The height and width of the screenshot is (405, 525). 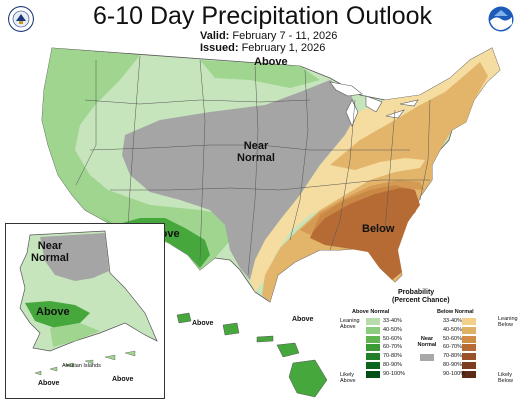 What do you see at coordinates (283, 48) in the screenshot?
I see `issued-value: February 1, 2026` at bounding box center [283, 48].